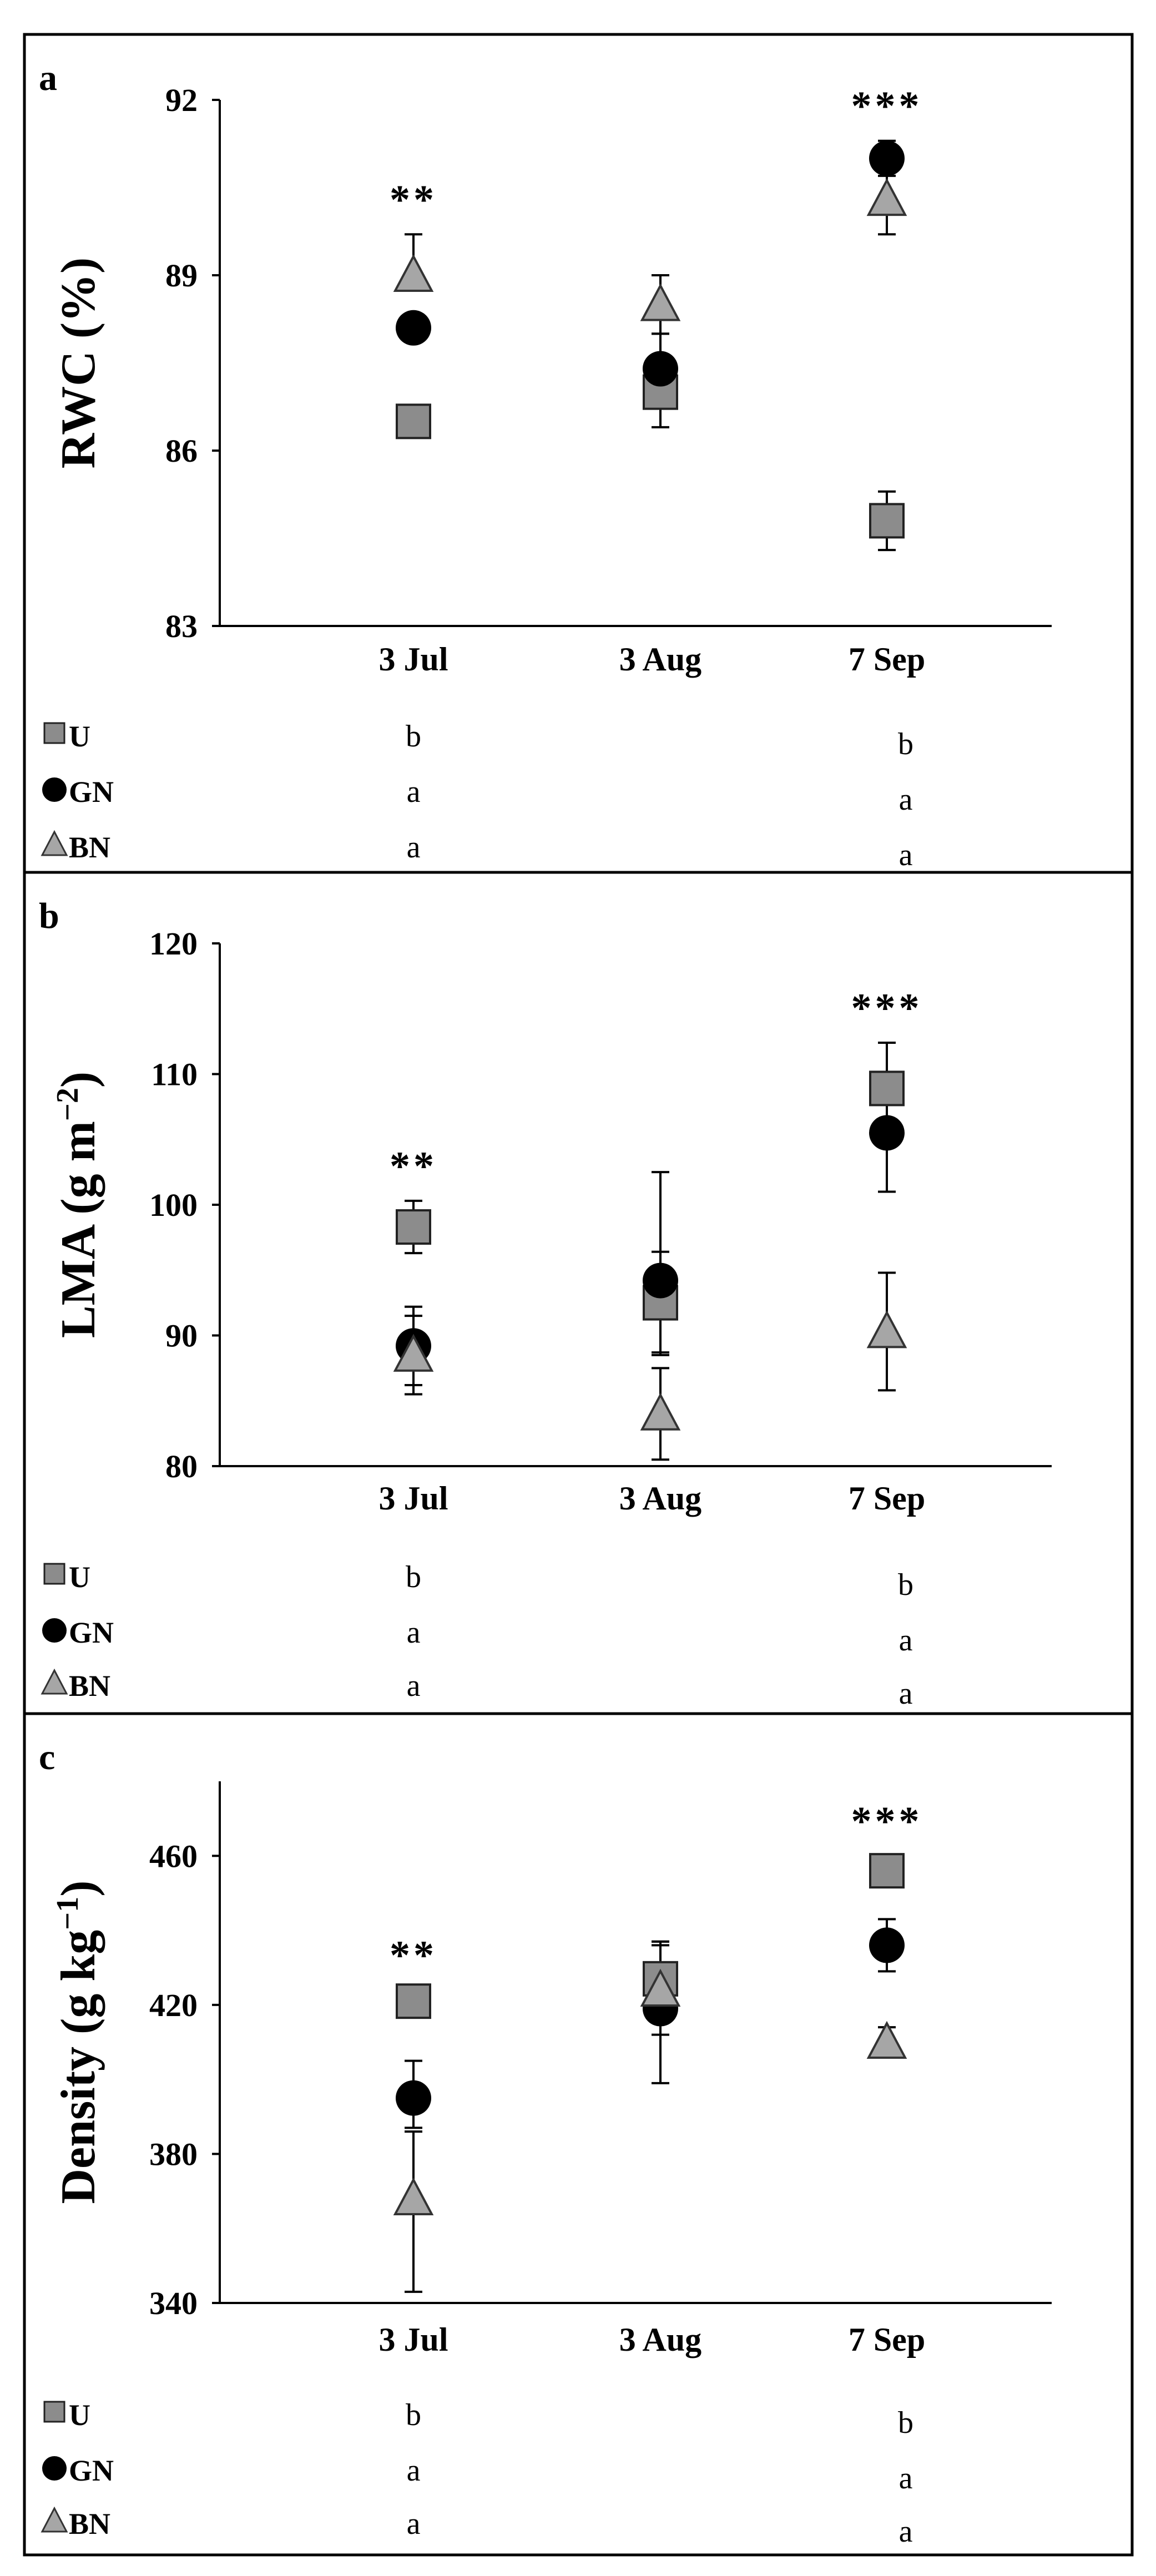  What do you see at coordinates (181, 1336) in the screenshot?
I see `y-tick-label: 90` at bounding box center [181, 1336].